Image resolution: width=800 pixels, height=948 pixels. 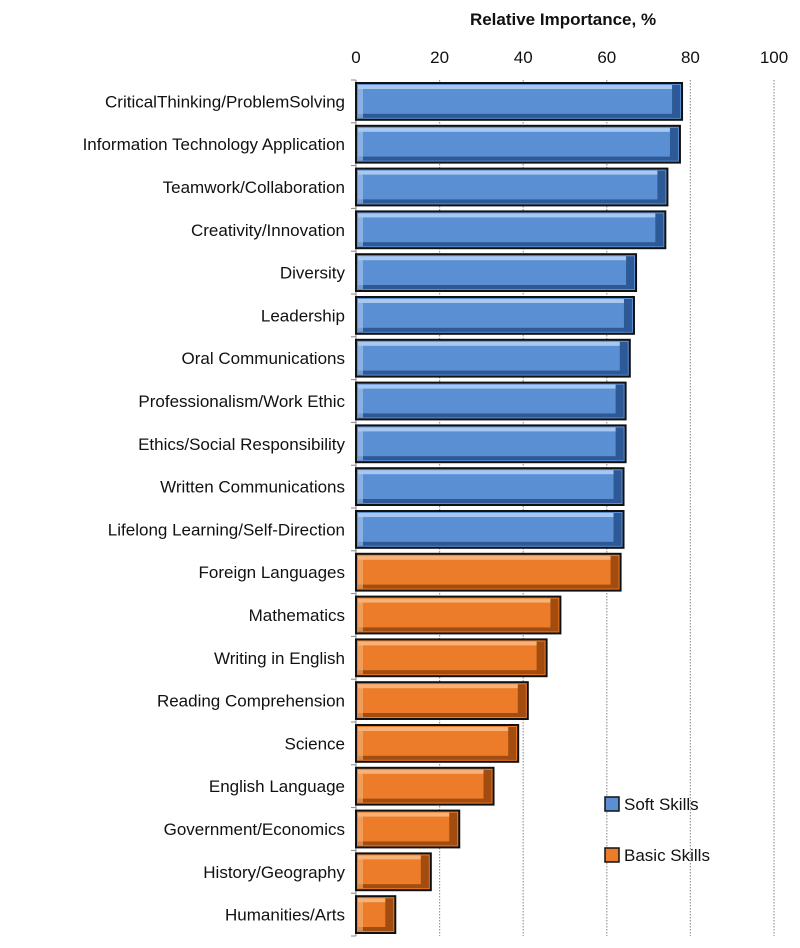 What do you see at coordinates (355, 57) in the screenshot?
I see `x-tick-label: 0` at bounding box center [355, 57].